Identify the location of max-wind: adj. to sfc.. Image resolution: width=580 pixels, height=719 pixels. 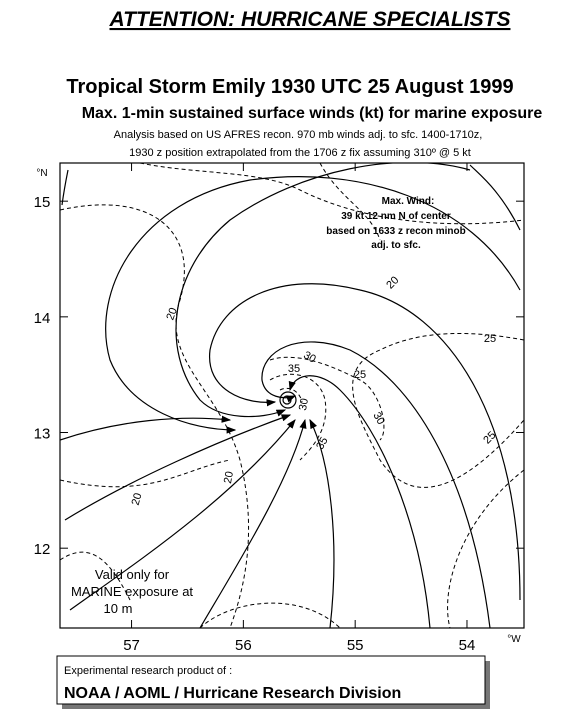
(396, 245).